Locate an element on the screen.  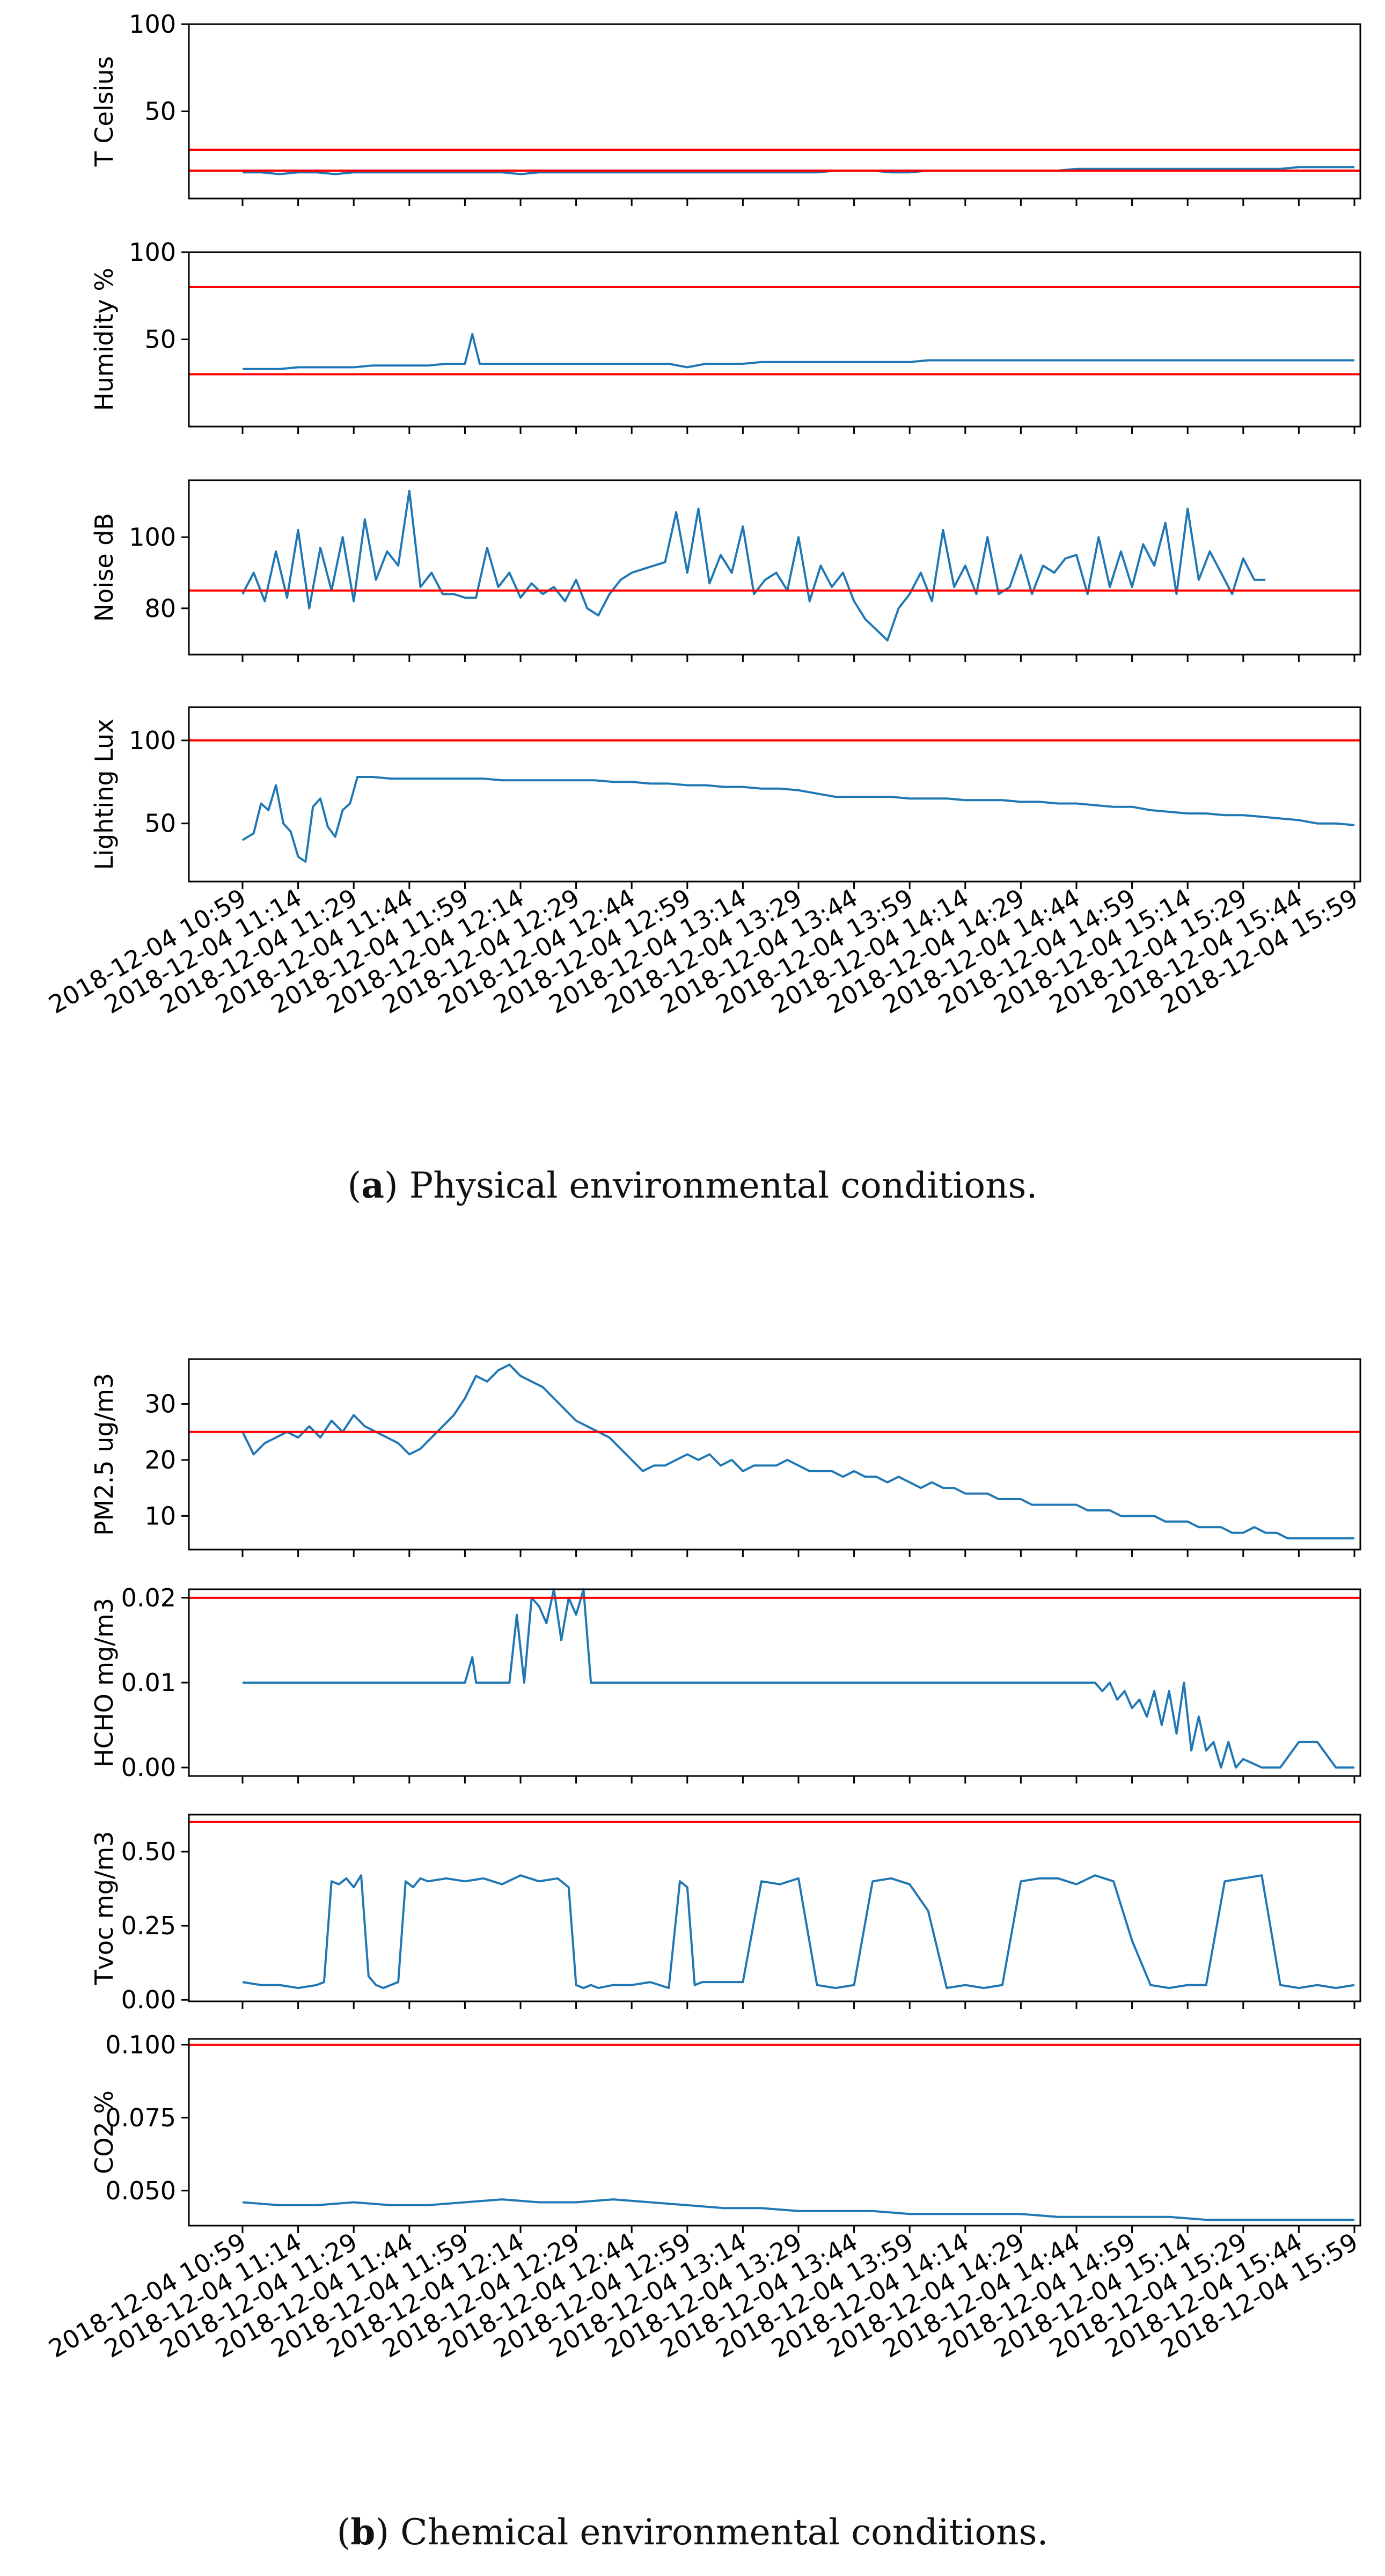
chart-panel-3: 80 100 Noise dB is located at coordinates (725, 570).